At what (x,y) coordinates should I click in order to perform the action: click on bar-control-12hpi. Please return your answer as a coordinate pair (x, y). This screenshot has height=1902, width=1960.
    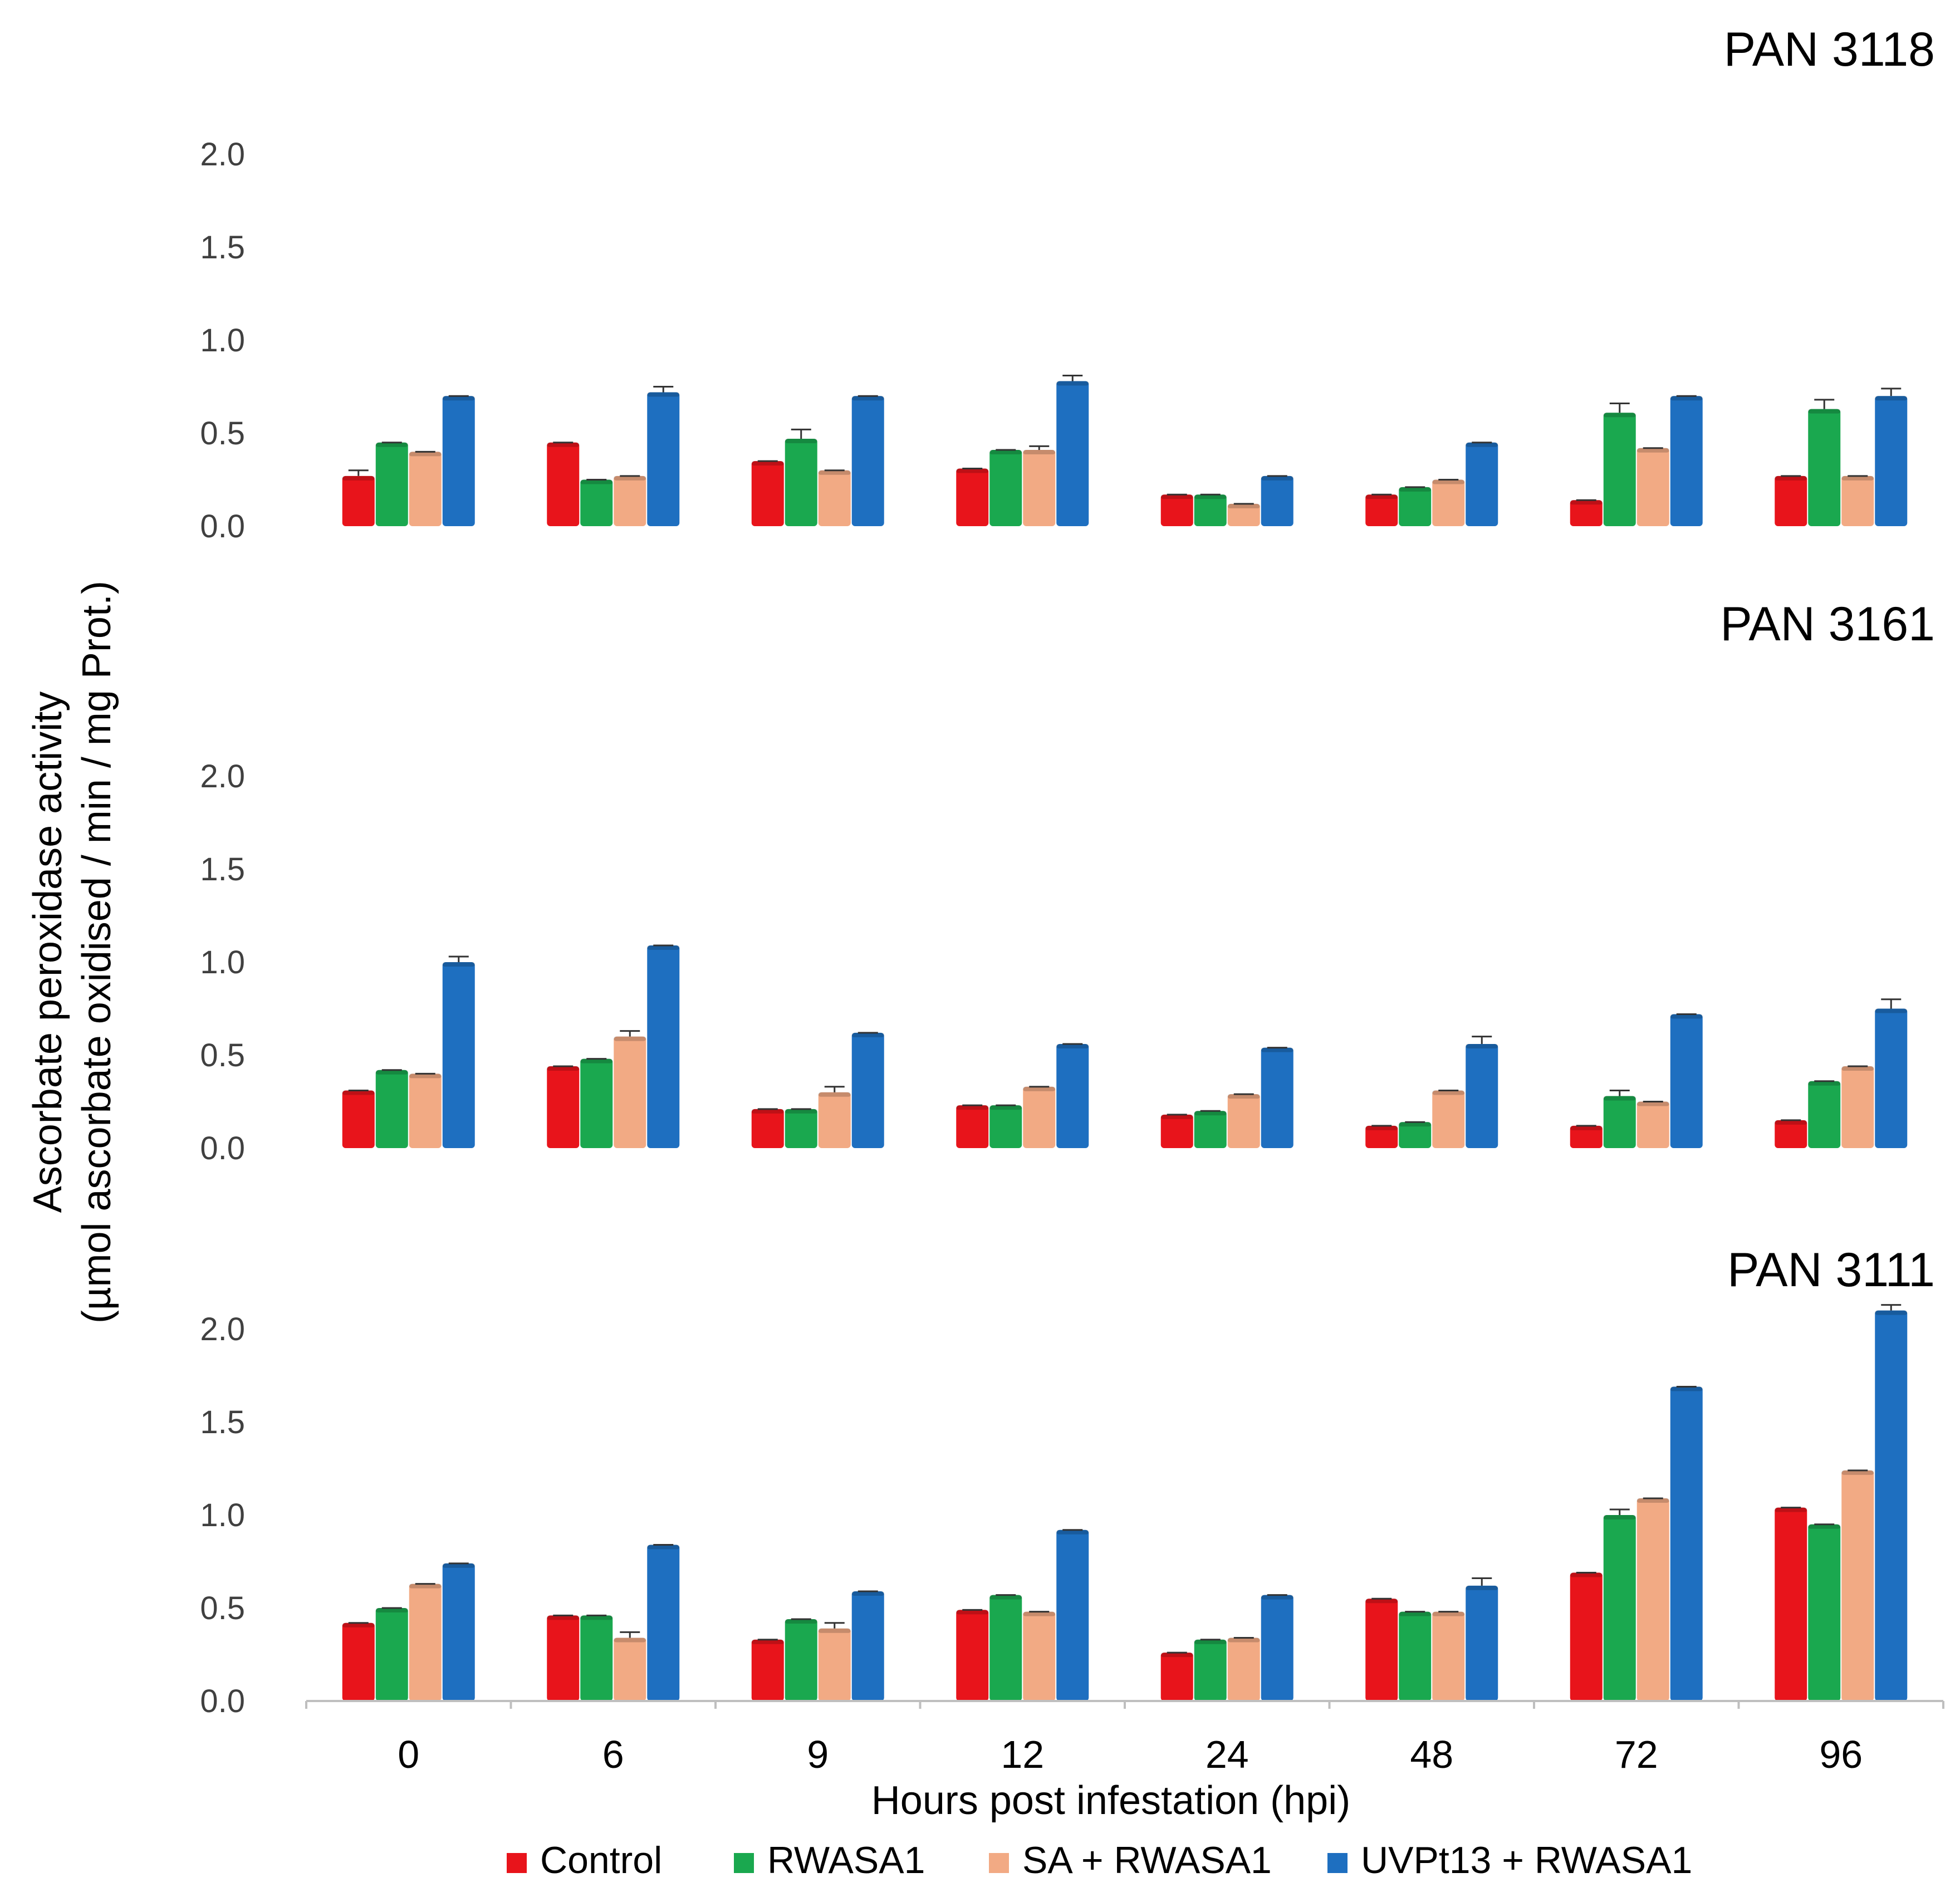
    Looking at the image, I should click on (972, 497).